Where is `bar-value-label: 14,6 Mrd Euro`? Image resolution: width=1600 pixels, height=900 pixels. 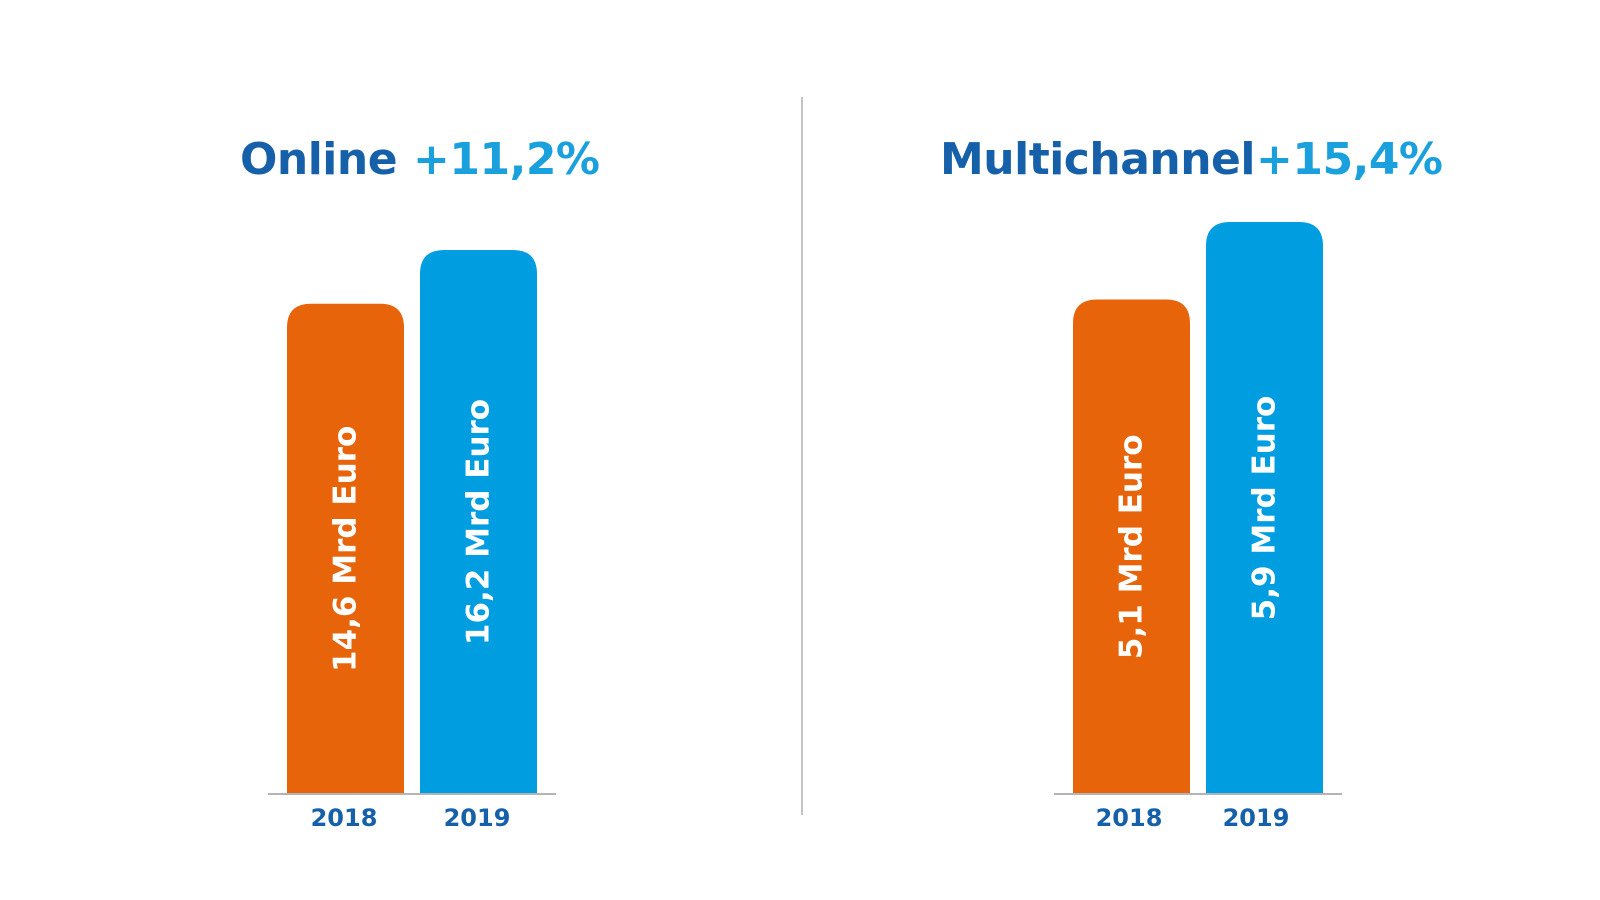
bar-value-label: 14,6 Mrd Euro is located at coordinates (346, 549).